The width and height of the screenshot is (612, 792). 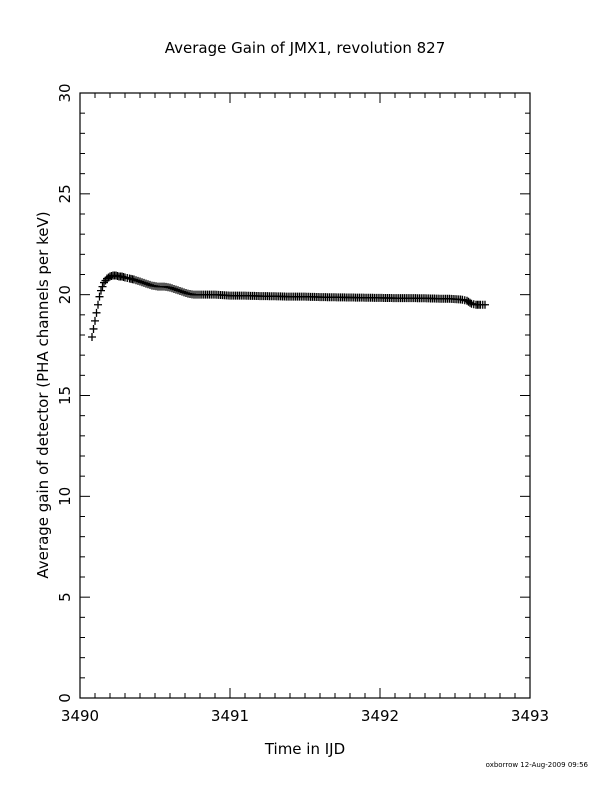 What do you see at coordinates (65, 294) in the screenshot?
I see `y-tick-label: 20` at bounding box center [65, 294].